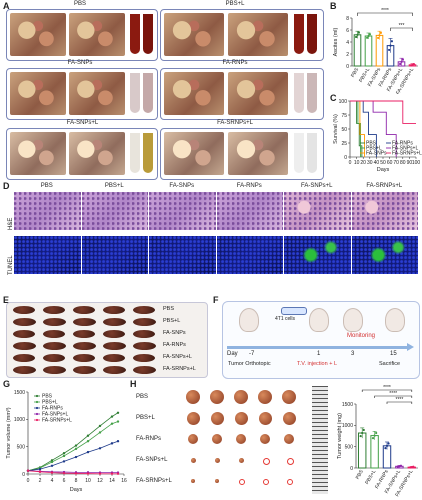 This screenshot has width=422, height=500. I want to click on y-tick-label: 4, so click(347, 43).